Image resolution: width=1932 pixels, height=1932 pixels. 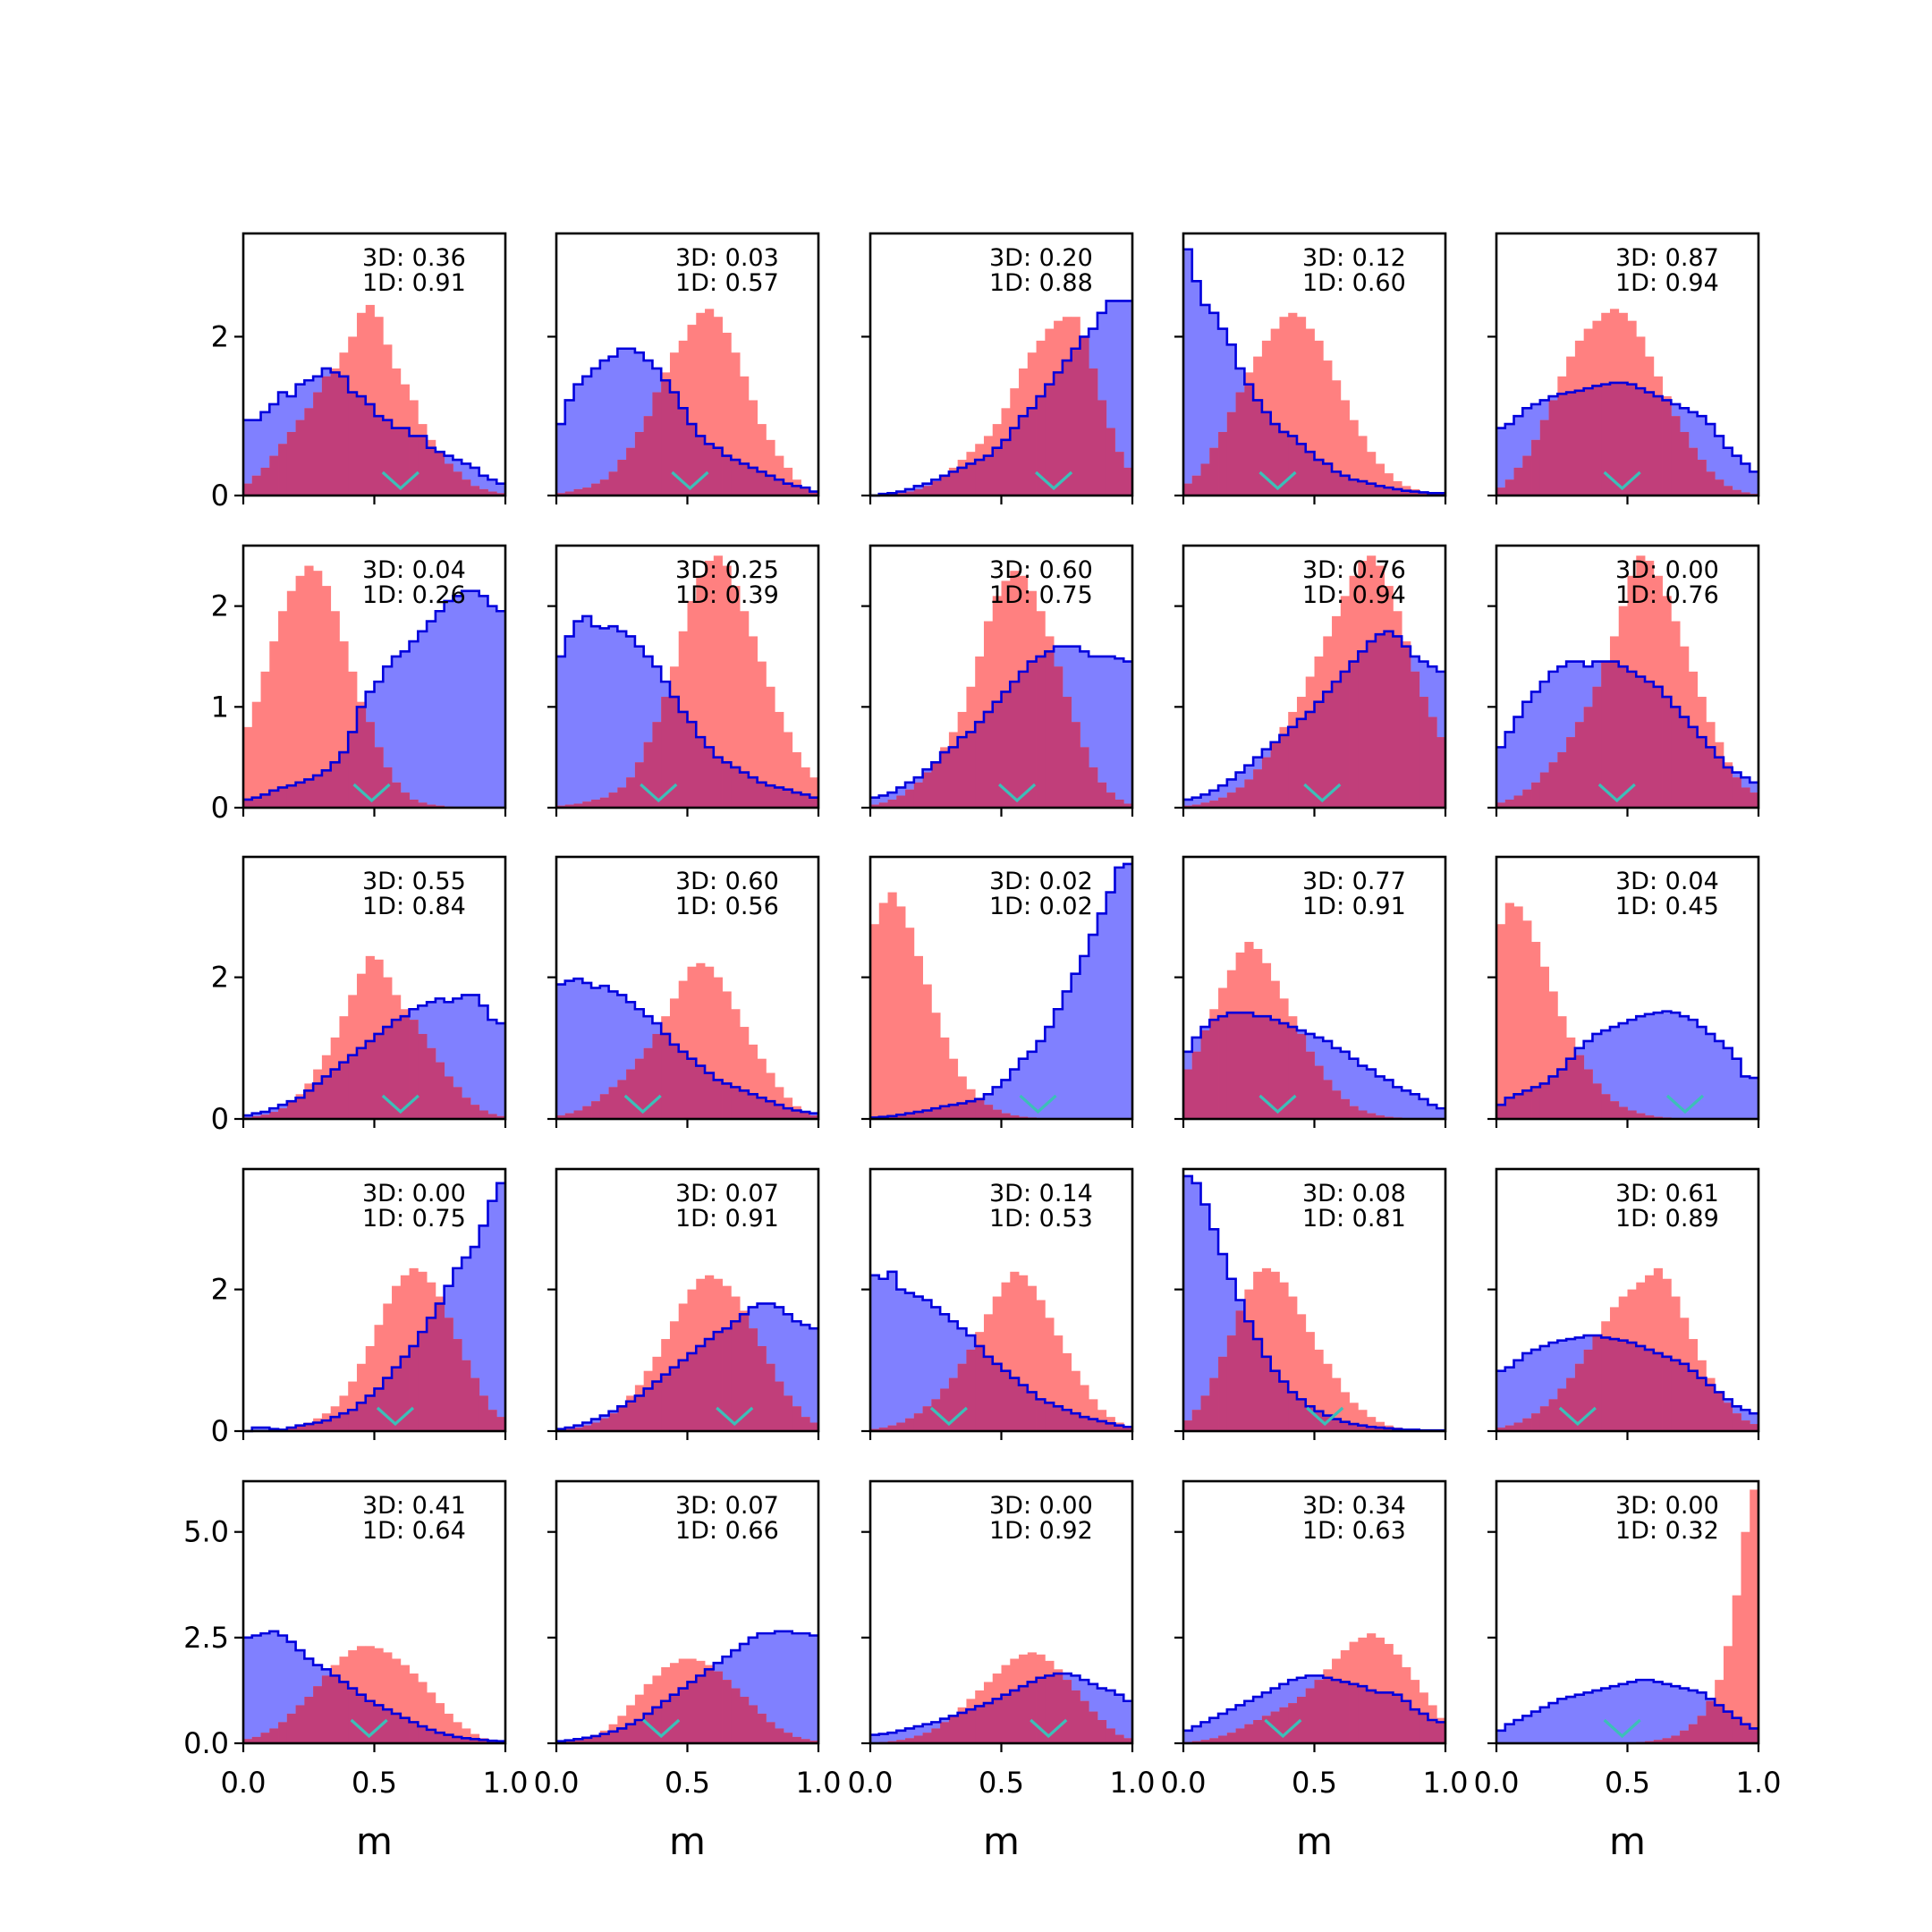 What do you see at coordinates (414, 1219) in the screenshot?
I see `label-1d: 1D: 0.75` at bounding box center [414, 1219].